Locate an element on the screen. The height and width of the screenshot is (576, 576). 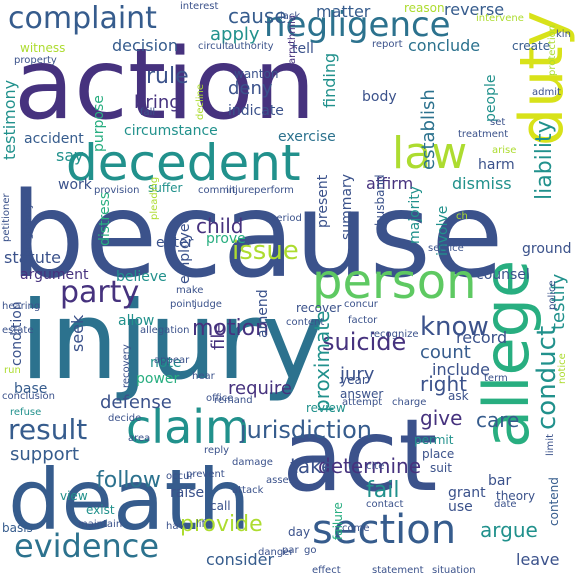
cloud-word-suffer: suffer is located at coordinates (165, 188).